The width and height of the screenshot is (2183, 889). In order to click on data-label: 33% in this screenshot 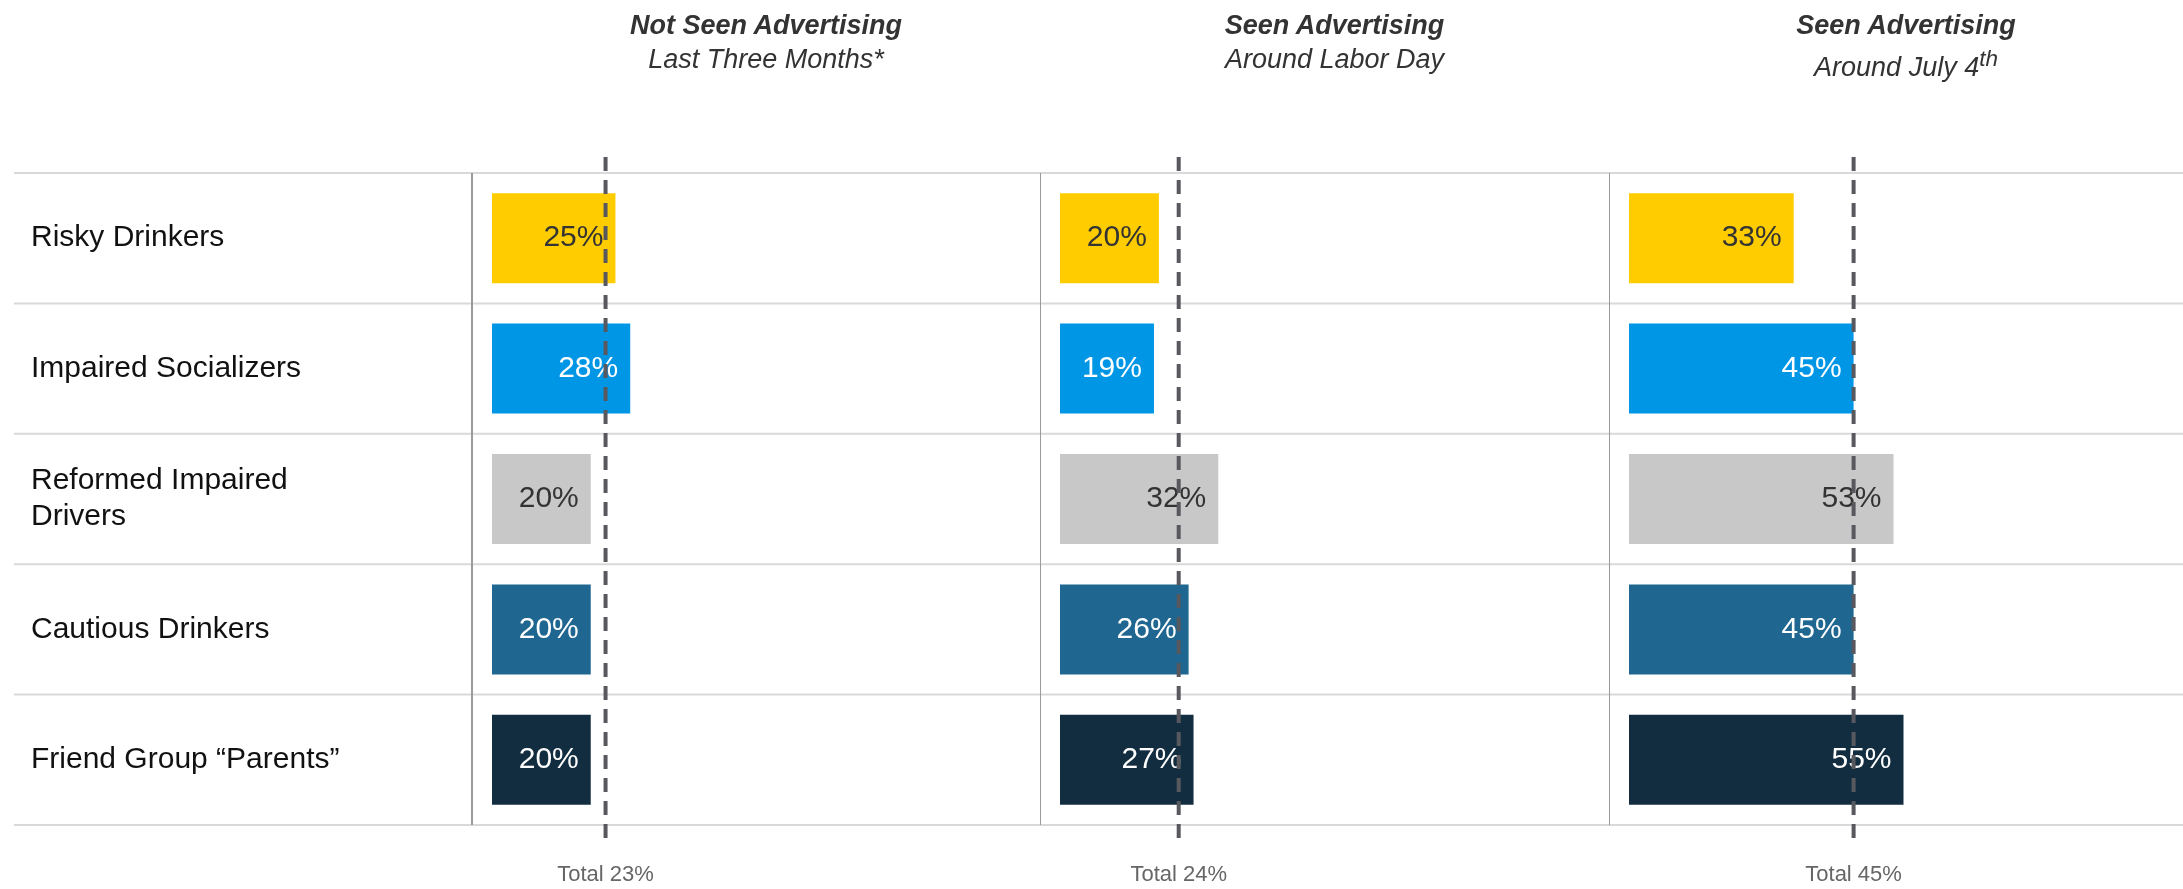, I will do `click(1751, 236)`.